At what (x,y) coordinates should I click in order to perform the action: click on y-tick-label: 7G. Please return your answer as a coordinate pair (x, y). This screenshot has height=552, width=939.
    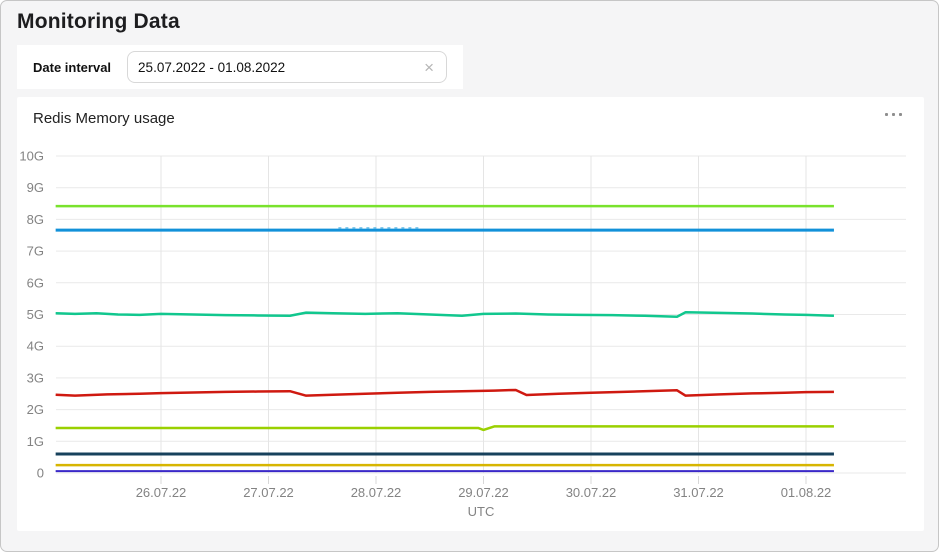
    Looking at the image, I should click on (35, 251).